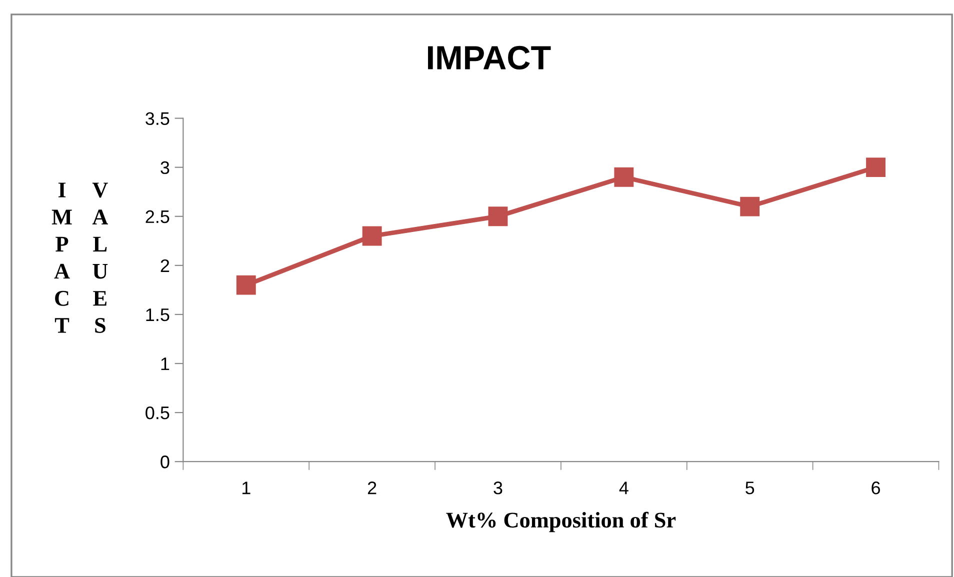 The height and width of the screenshot is (577, 954). Describe the element at coordinates (489, 58) in the screenshot. I see `chart-title: IMPACT` at that location.